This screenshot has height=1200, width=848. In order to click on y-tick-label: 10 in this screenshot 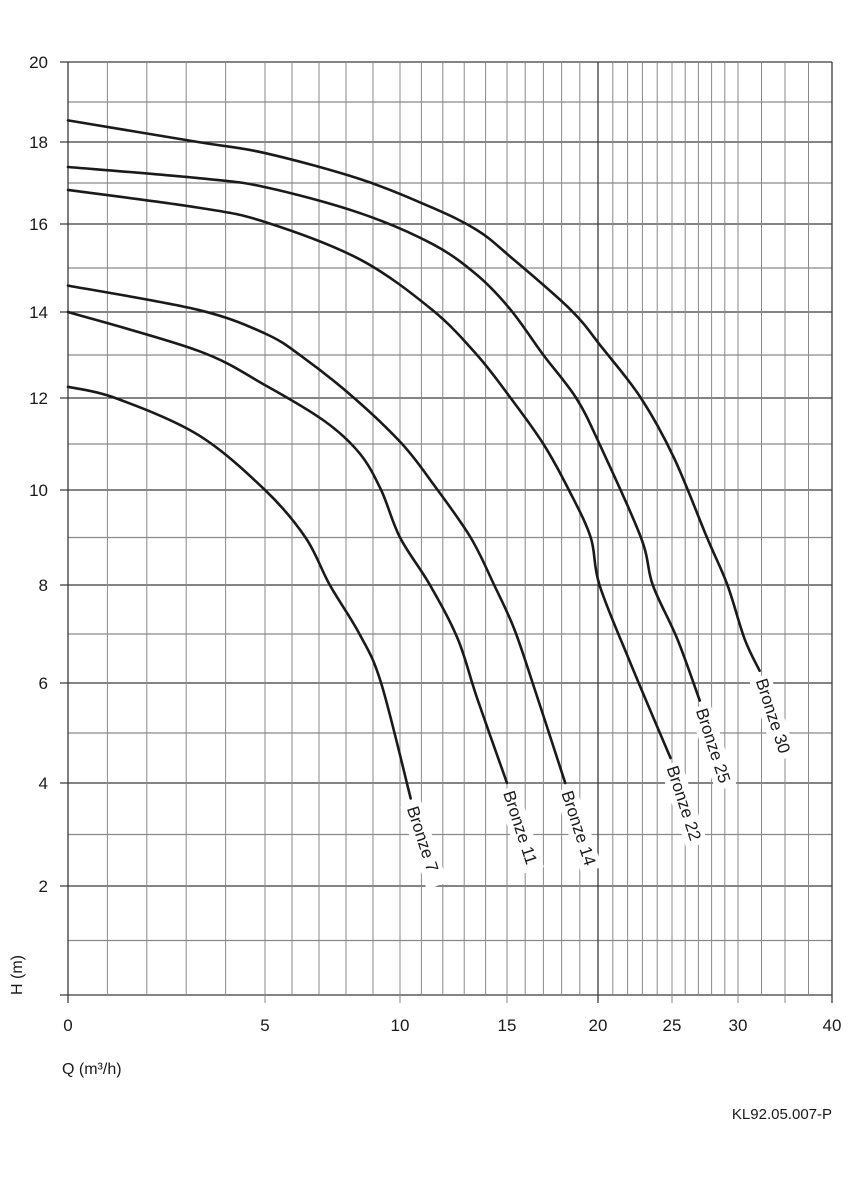, I will do `click(38, 490)`.